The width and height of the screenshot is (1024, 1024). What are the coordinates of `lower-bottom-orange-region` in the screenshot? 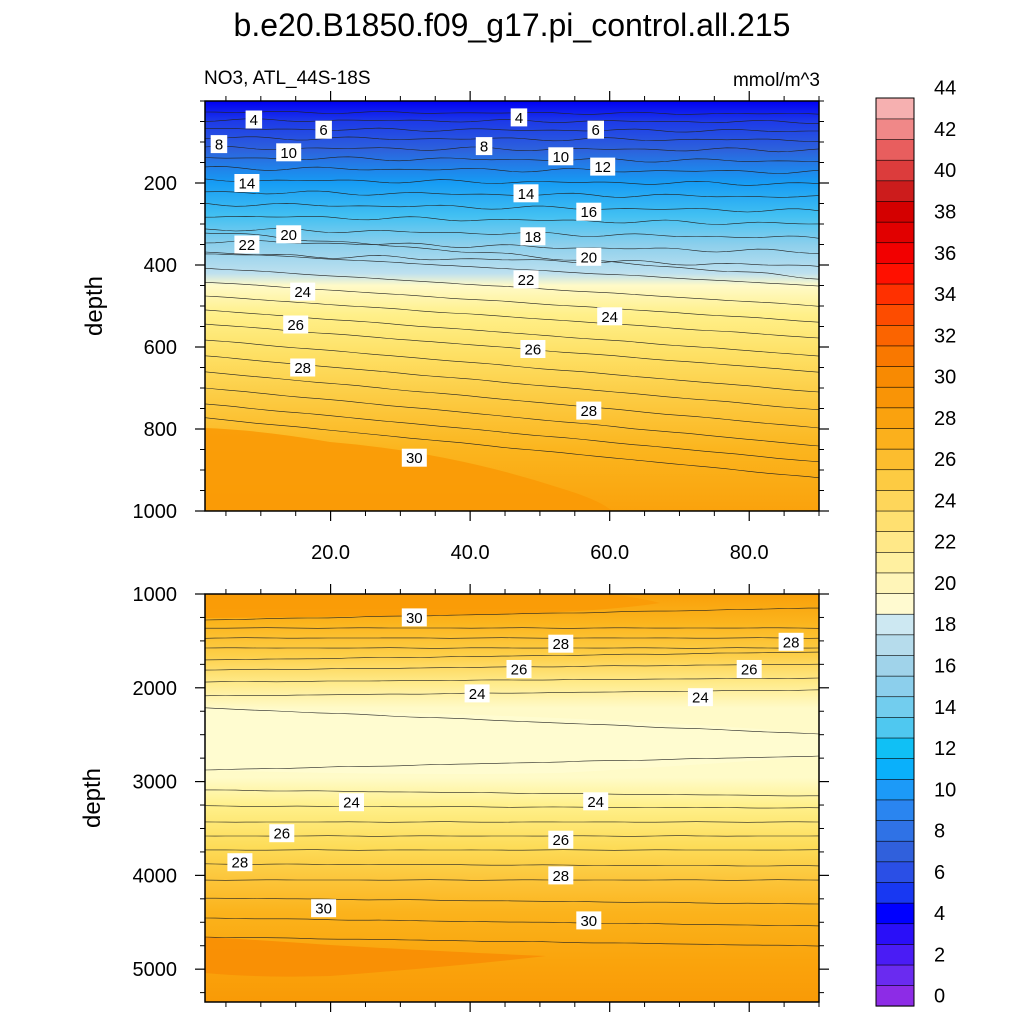 It's located at (375, 957).